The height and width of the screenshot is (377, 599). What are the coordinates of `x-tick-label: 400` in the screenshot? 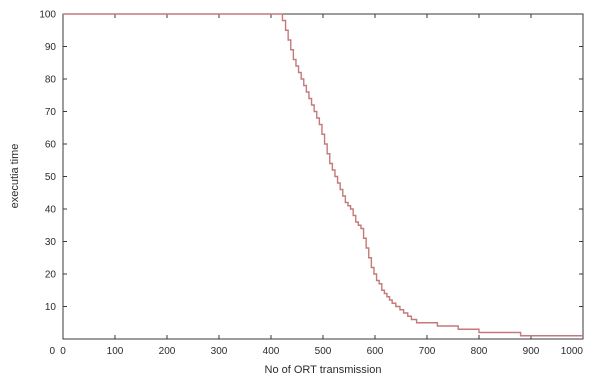 It's located at (271, 351).